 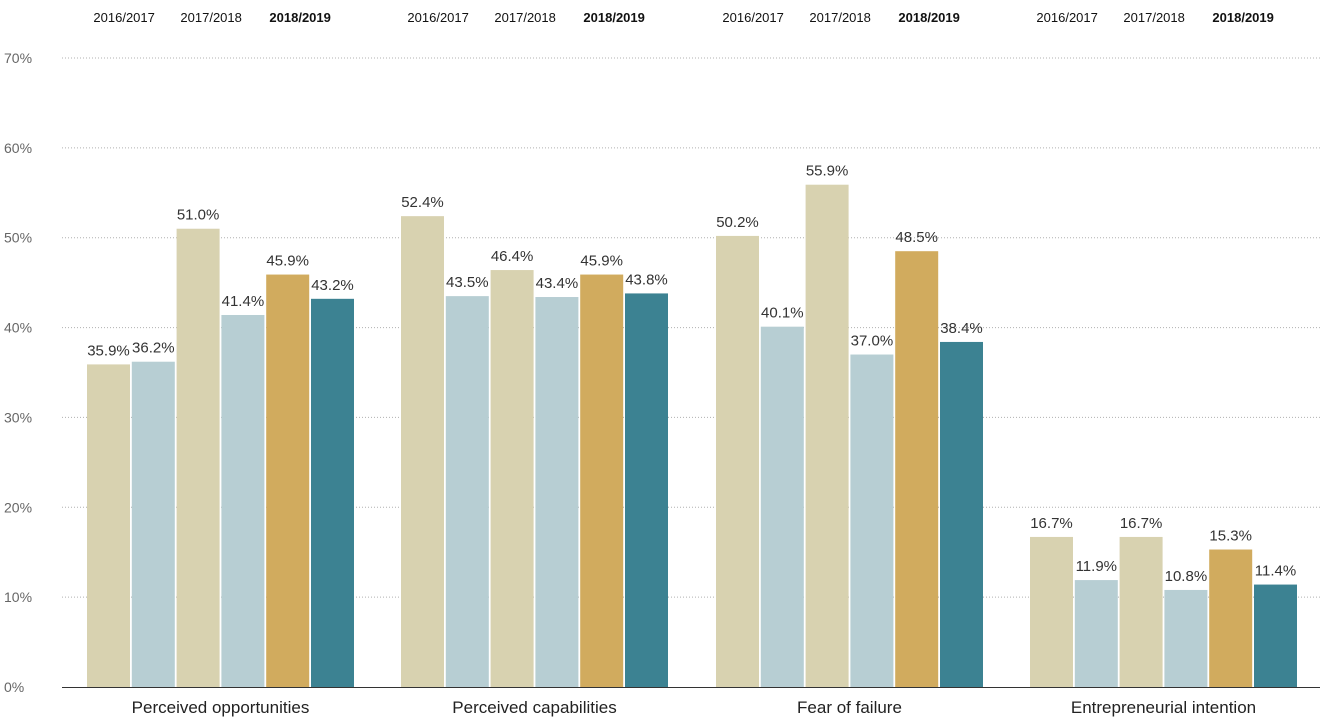 I want to click on y-tick-label: 60%, so click(x=18, y=148).